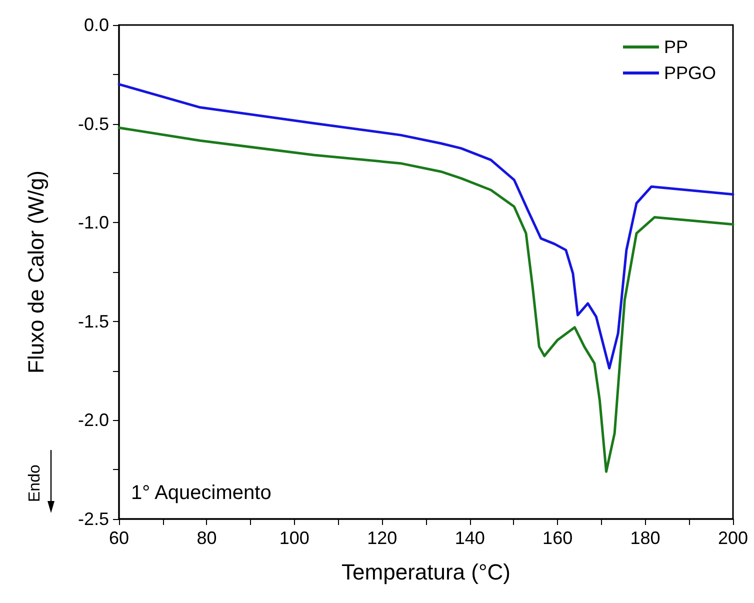  I want to click on x-tick-label: 200, so click(733, 538).